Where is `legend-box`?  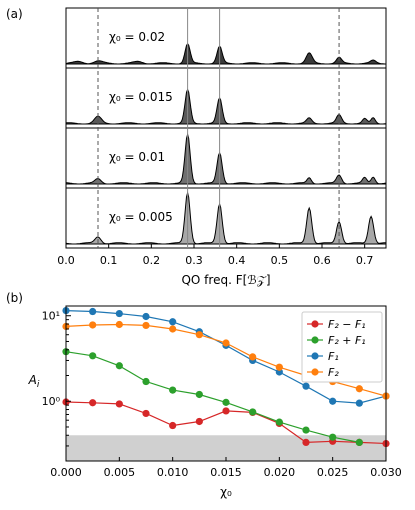 legend-box is located at coordinates (342, 347).